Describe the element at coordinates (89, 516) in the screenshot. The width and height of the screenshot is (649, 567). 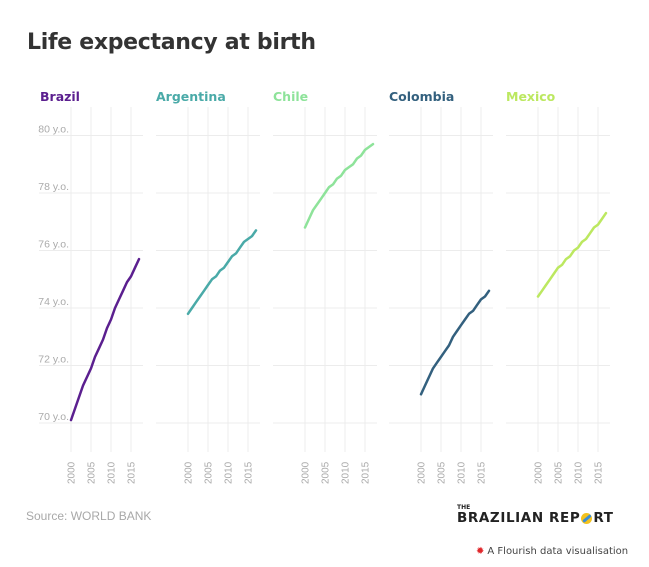
I see `source-note: Source: WORLD BANK` at that location.